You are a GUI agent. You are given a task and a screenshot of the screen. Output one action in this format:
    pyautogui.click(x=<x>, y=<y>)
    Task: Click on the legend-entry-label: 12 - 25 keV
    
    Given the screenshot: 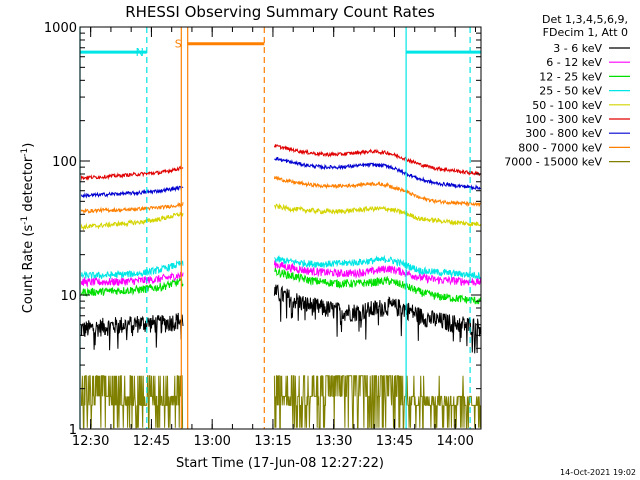 What is the action you would take?
    pyautogui.click(x=570, y=76)
    